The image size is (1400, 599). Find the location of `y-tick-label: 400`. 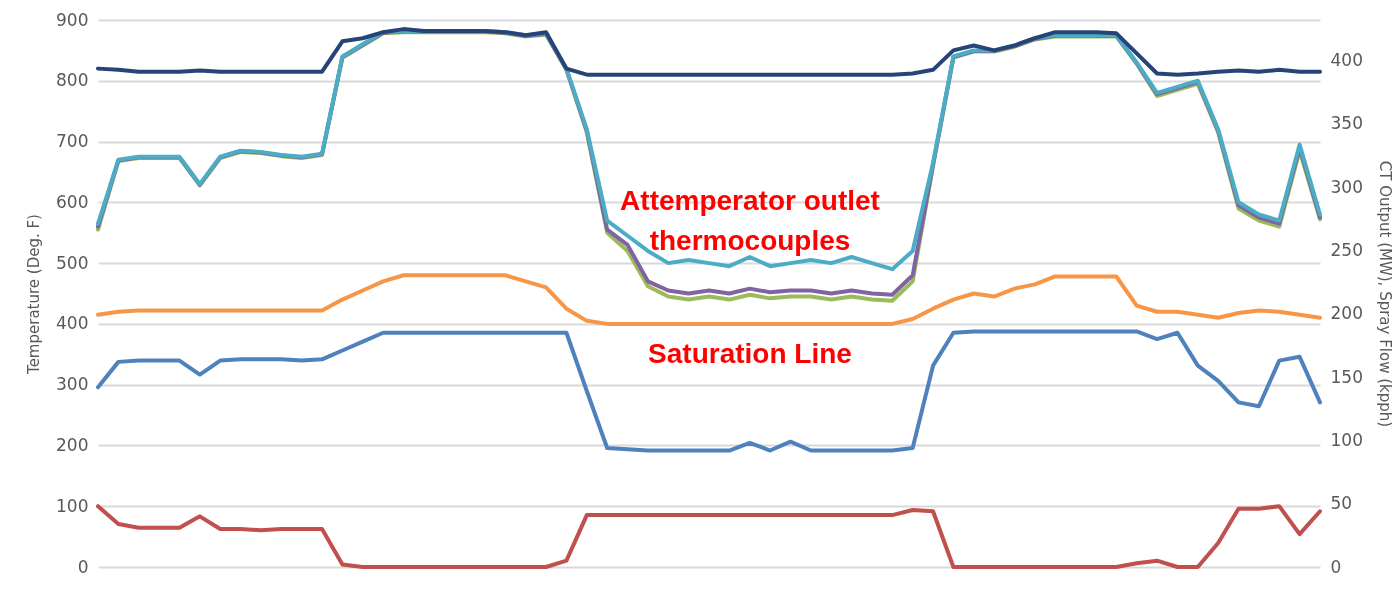

y-tick-label: 400 is located at coordinates (72, 323).